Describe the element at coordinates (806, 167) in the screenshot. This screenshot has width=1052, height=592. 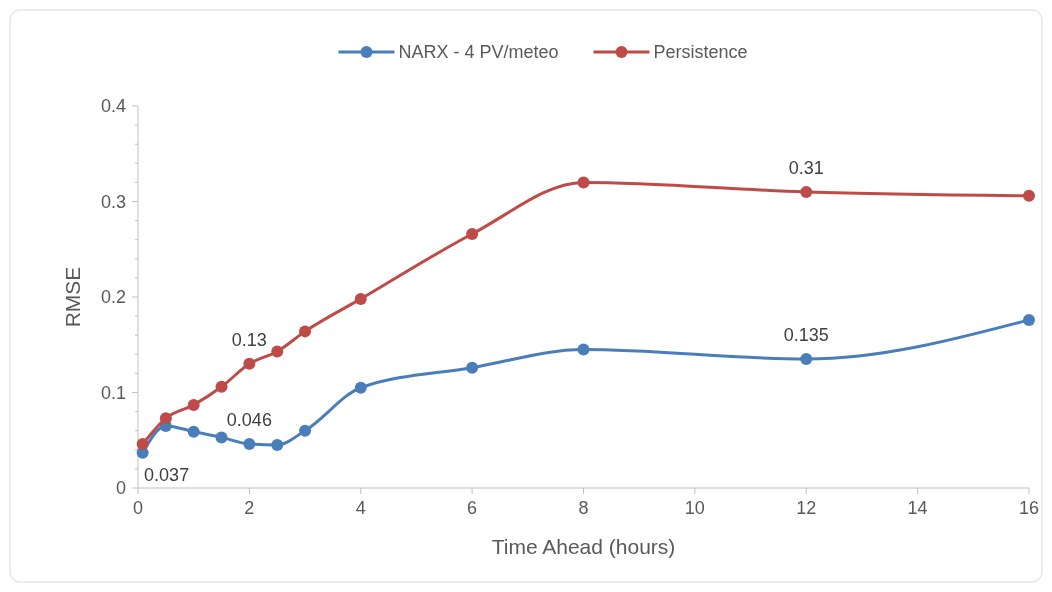
I see `data-label: 0.31` at that location.